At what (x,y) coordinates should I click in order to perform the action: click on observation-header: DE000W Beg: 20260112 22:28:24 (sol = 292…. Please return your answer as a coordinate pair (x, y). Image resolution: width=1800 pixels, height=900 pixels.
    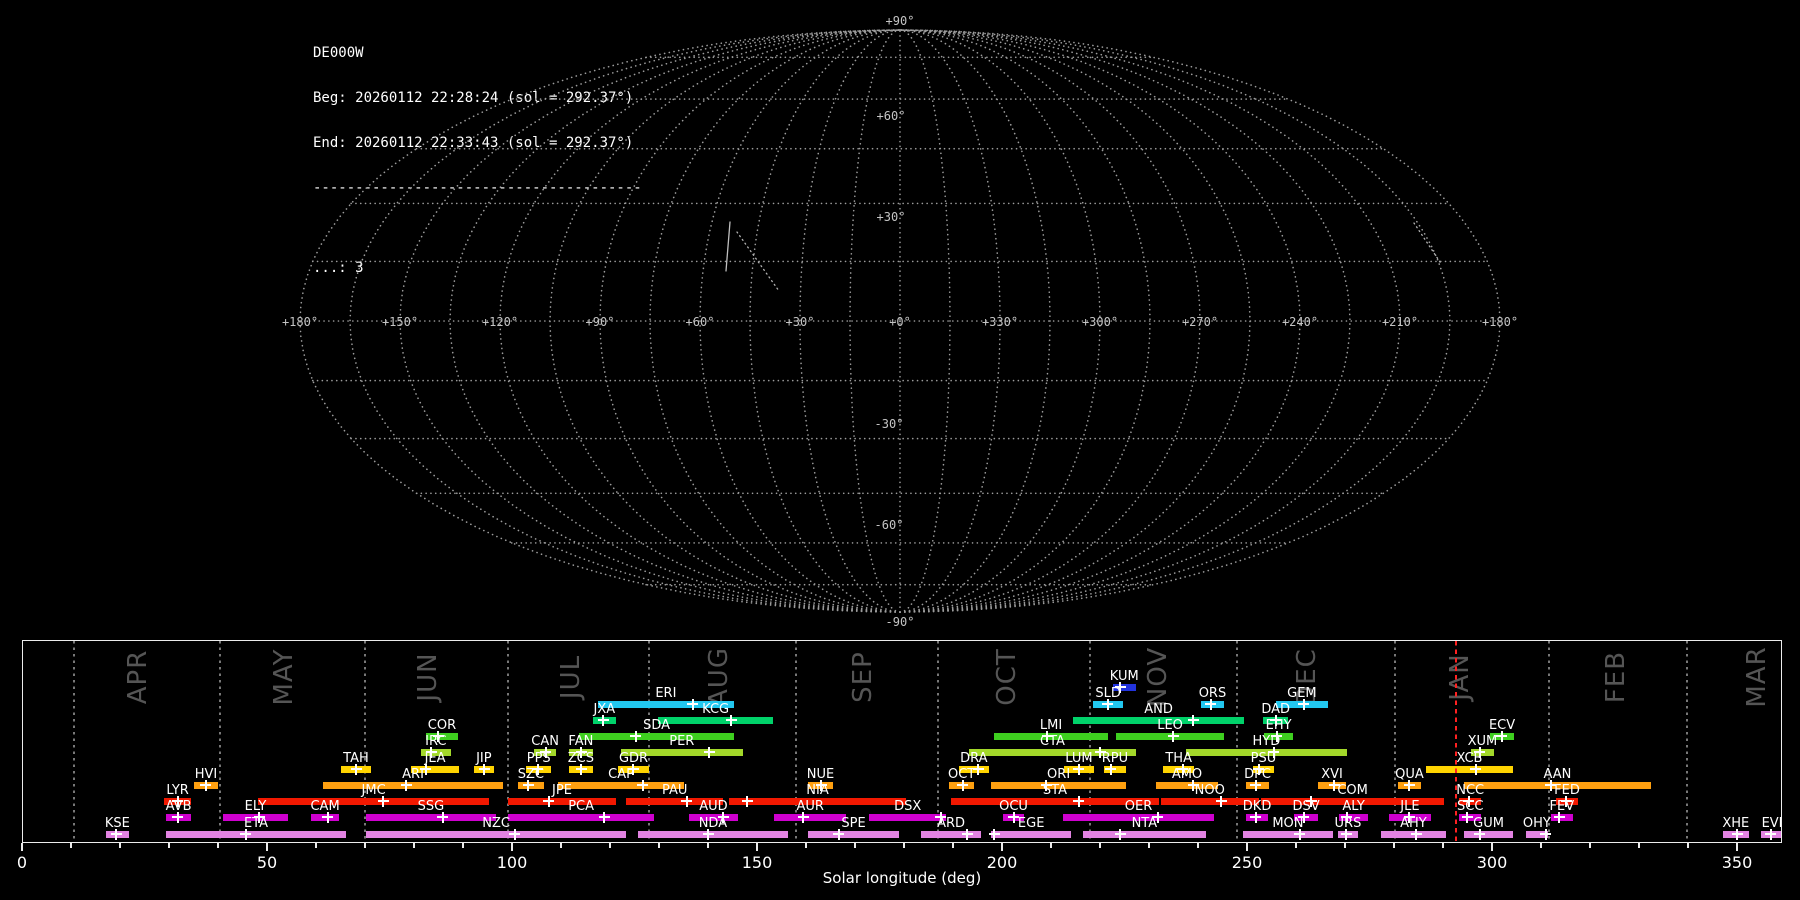
    Looking at the image, I should click on (477, 161).